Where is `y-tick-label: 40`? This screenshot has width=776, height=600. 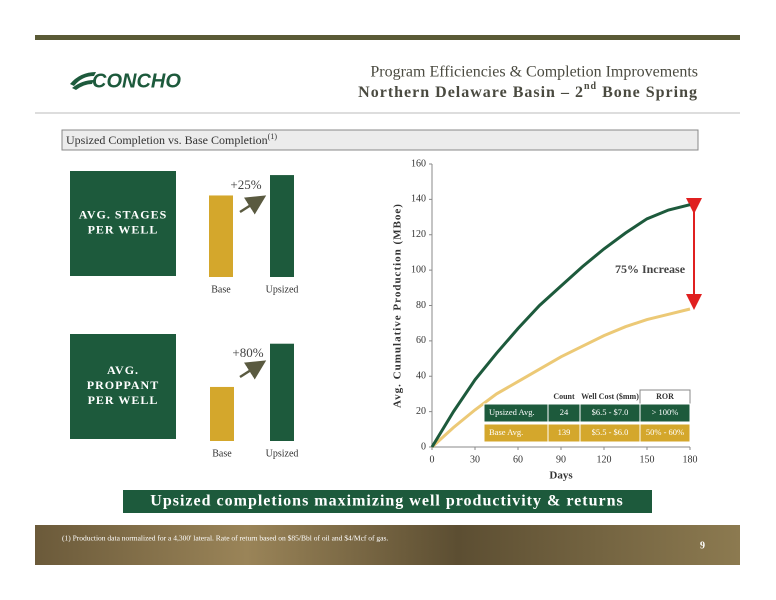 y-tick-label: 40 is located at coordinates (421, 376).